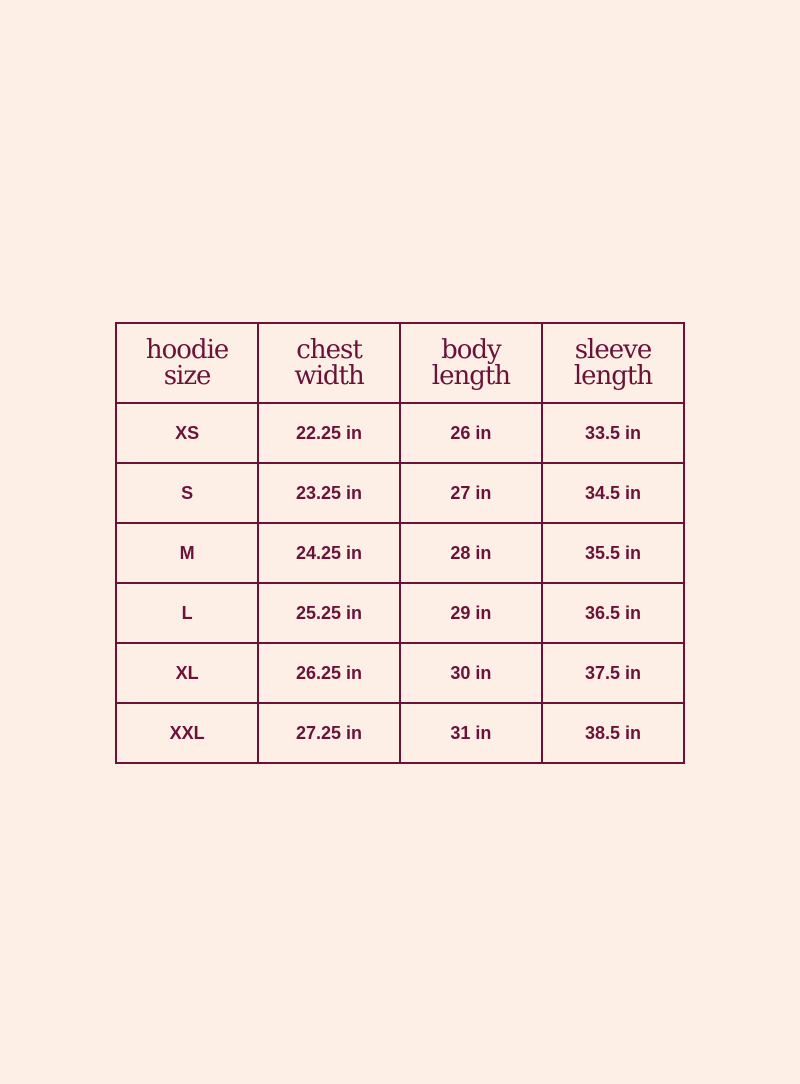  I want to click on column-header: body length, so click(470, 363).